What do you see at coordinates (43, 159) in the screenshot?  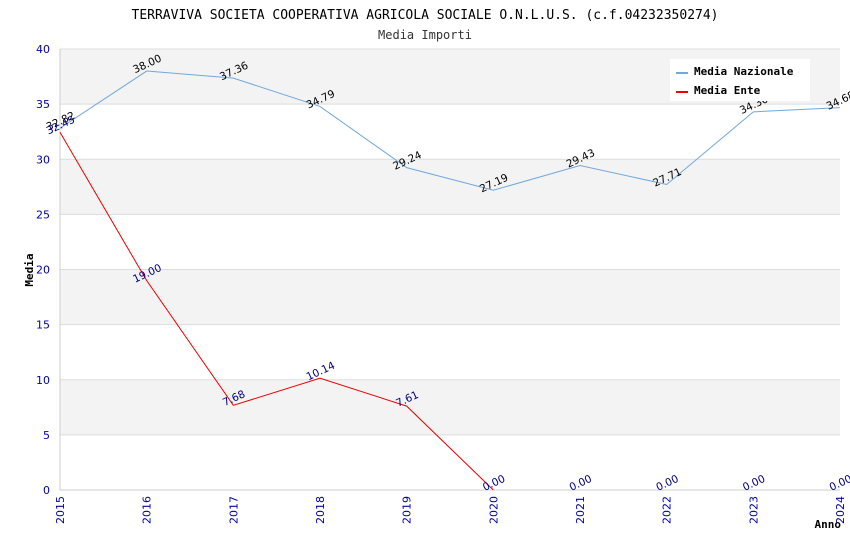 I see `y-tick-label: 30` at bounding box center [43, 159].